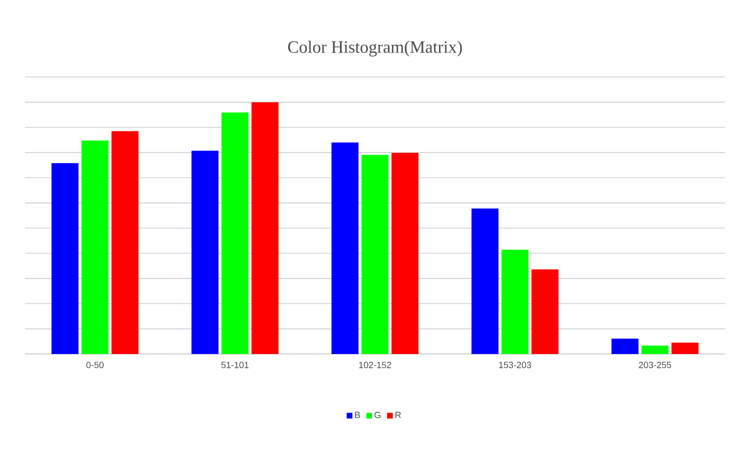 The image size is (750, 449). I want to click on x-tick-label: 153-203, so click(515, 365).